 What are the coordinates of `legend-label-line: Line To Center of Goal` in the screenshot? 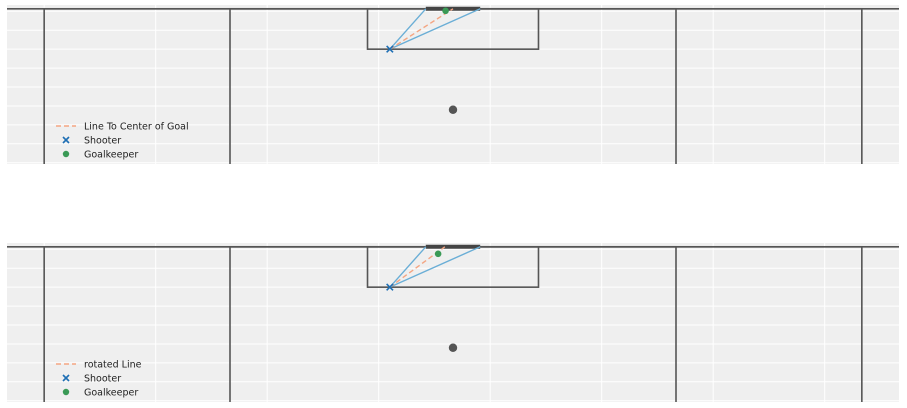 It's located at (136, 126).